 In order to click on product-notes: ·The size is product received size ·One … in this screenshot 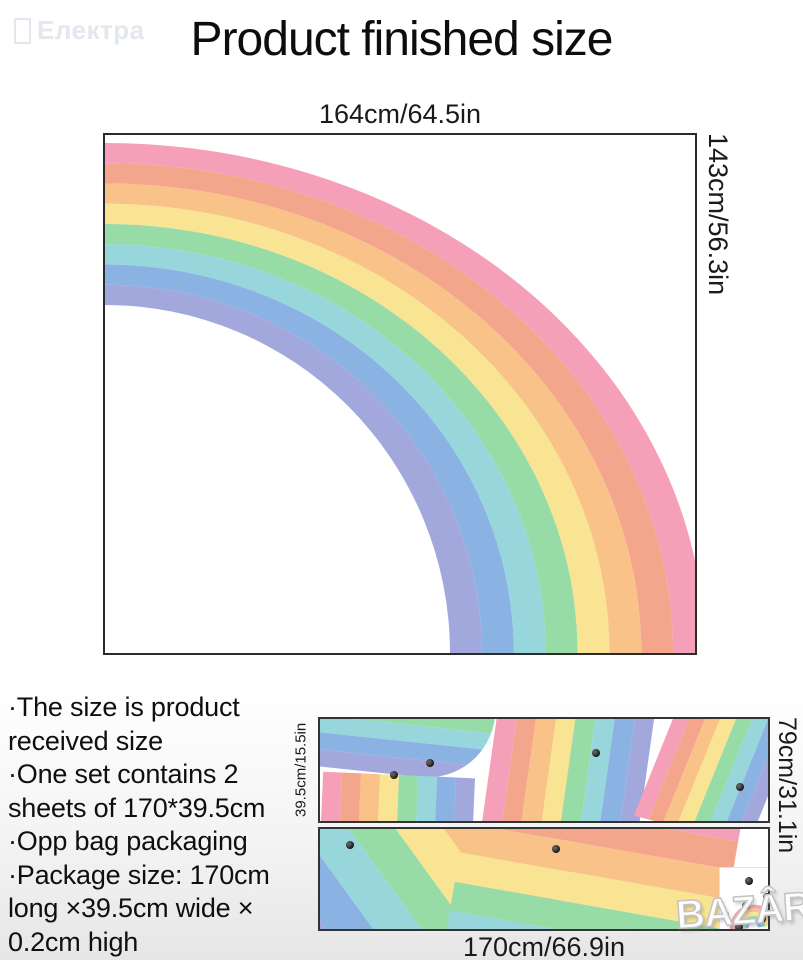, I will do `click(161, 825)`.